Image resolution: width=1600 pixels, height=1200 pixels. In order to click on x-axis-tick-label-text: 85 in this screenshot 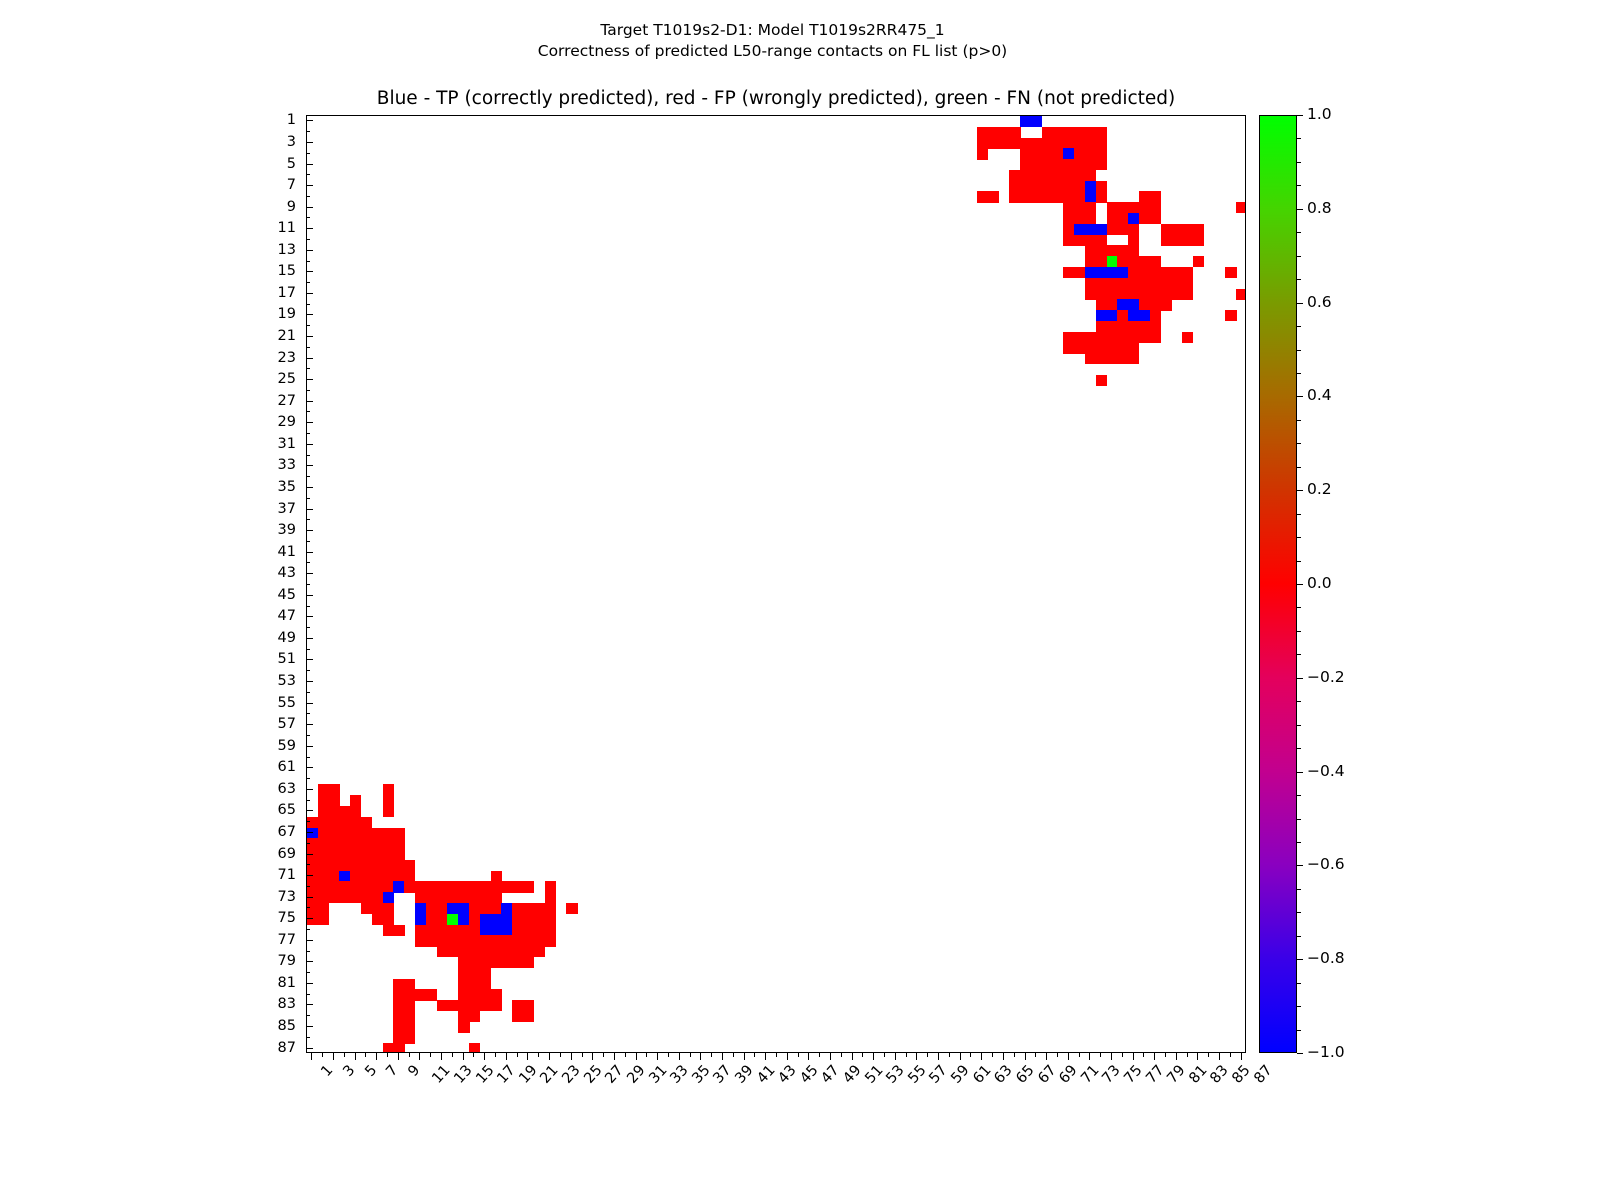, I will do `click(1241, 1074)`.